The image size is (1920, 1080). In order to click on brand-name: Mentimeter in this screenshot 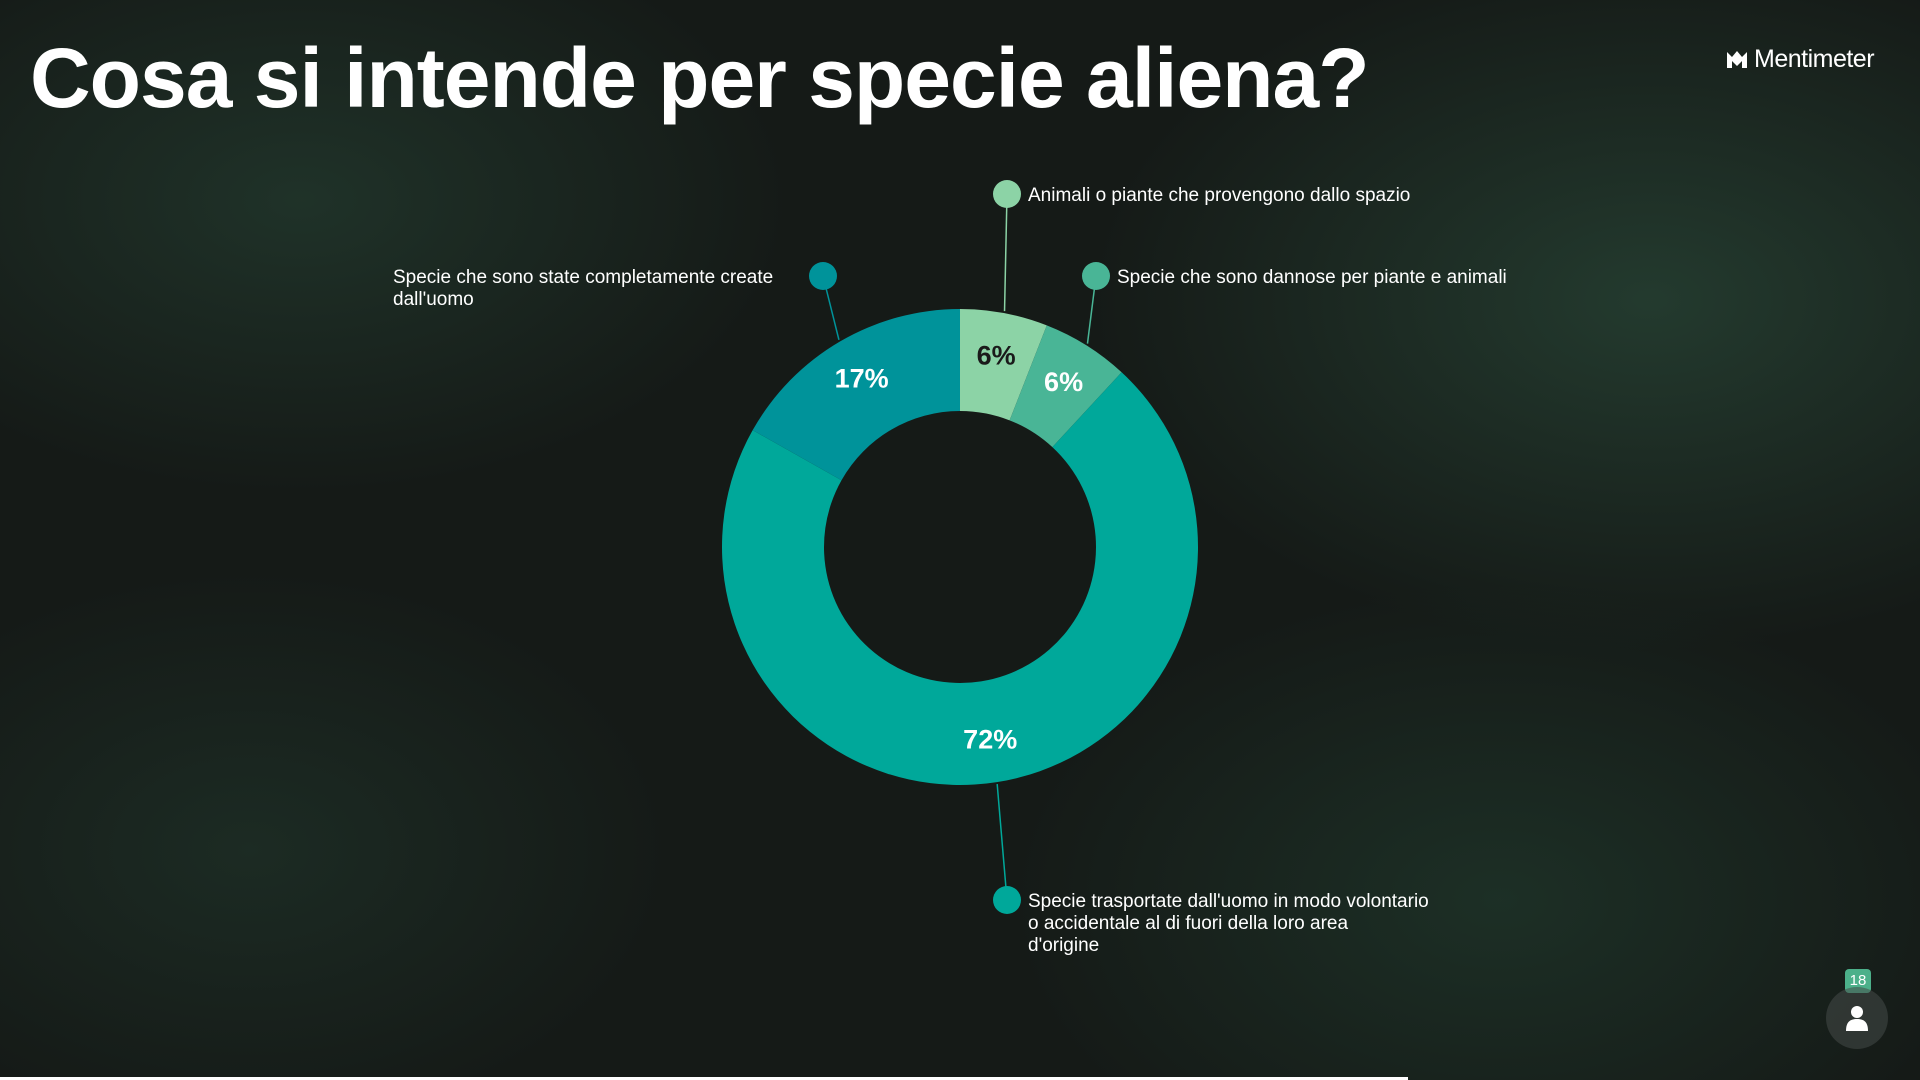, I will do `click(1814, 58)`.